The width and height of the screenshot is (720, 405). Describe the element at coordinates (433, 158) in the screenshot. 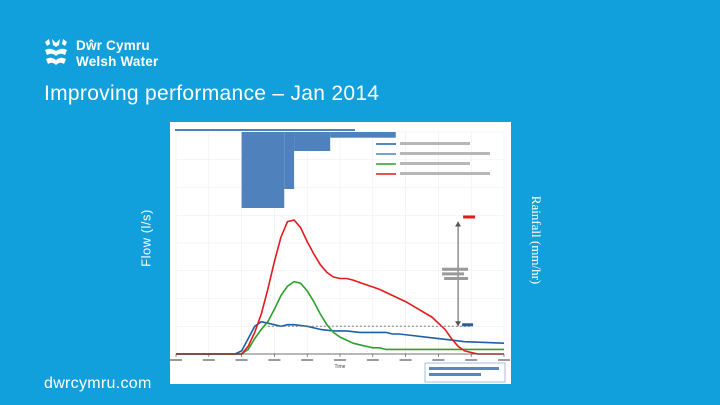

I see `chart-legend` at that location.